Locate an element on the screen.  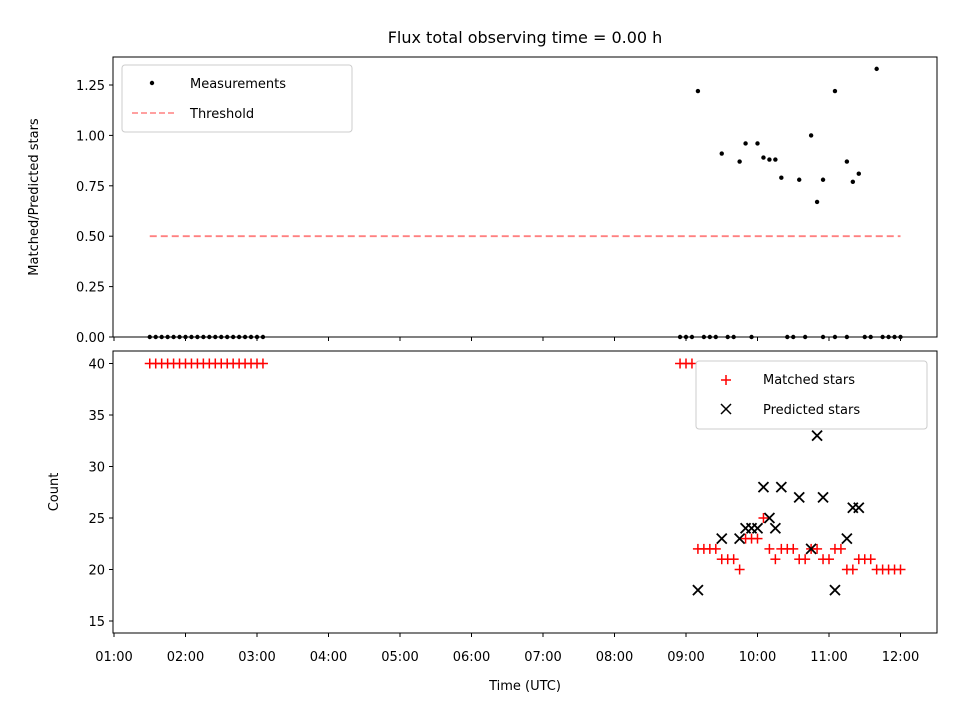
x-tick-label: 04:00 is located at coordinates (328, 657).